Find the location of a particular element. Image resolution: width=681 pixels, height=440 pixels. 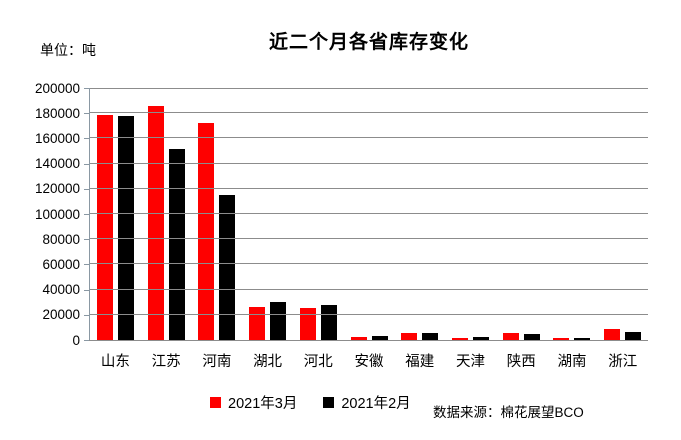

y-axis-label: 100000 is located at coordinates (57, 214).